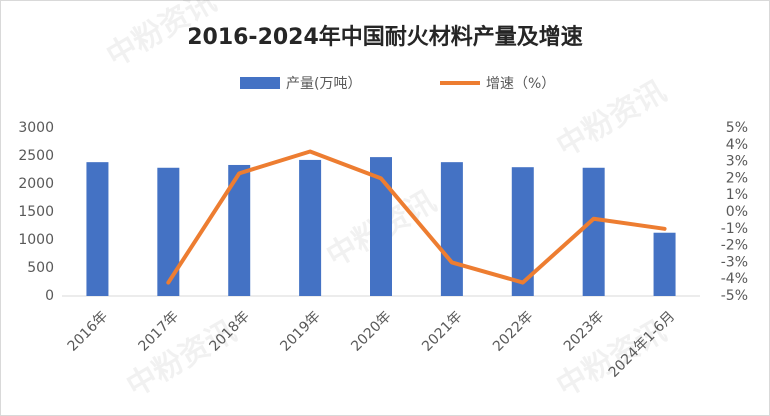 This screenshot has height=416, width=770. Describe the element at coordinates (323, 84) in the screenshot. I see `legend-label: 产量(万吨）` at that location.